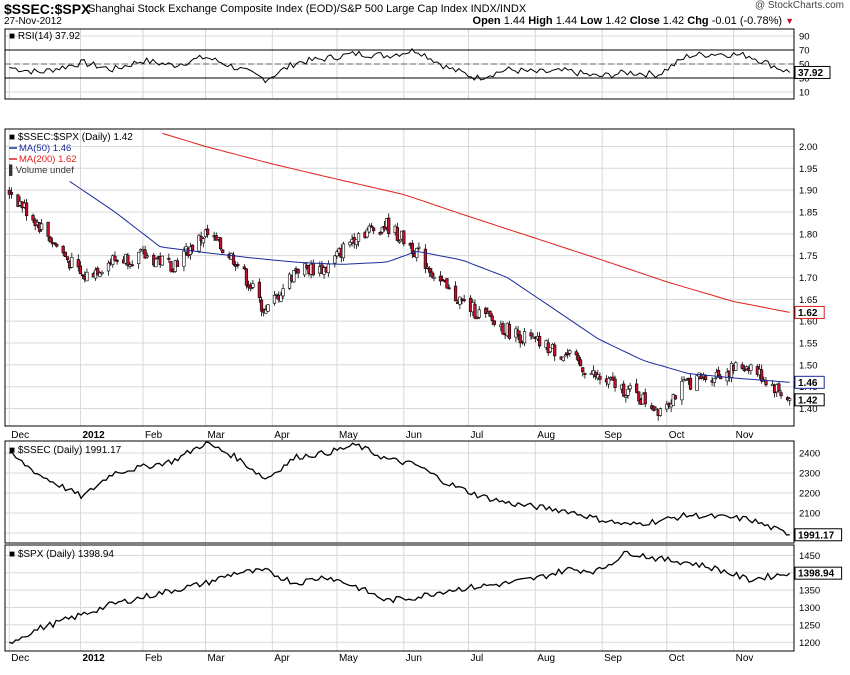 The width and height of the screenshot is (850, 675). I want to click on x-axis-label-bottom-0: Dec, so click(20, 658).